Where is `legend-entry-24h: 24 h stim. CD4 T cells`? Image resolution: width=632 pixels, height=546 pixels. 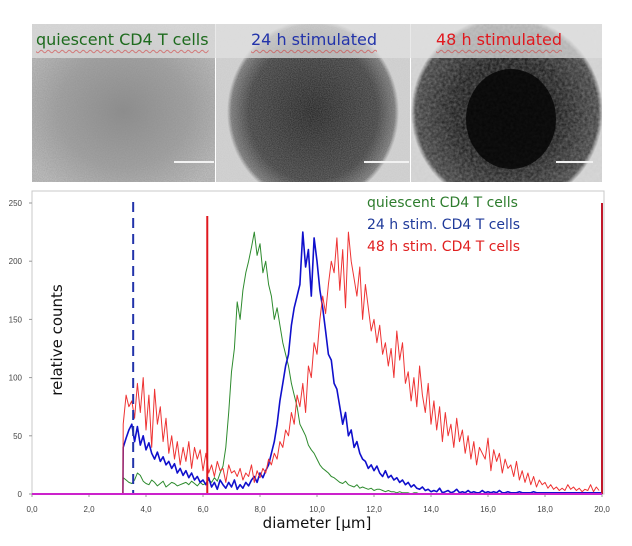
legend-entry-24h: 24 h stim. CD4 T cells is located at coordinates (443, 225).